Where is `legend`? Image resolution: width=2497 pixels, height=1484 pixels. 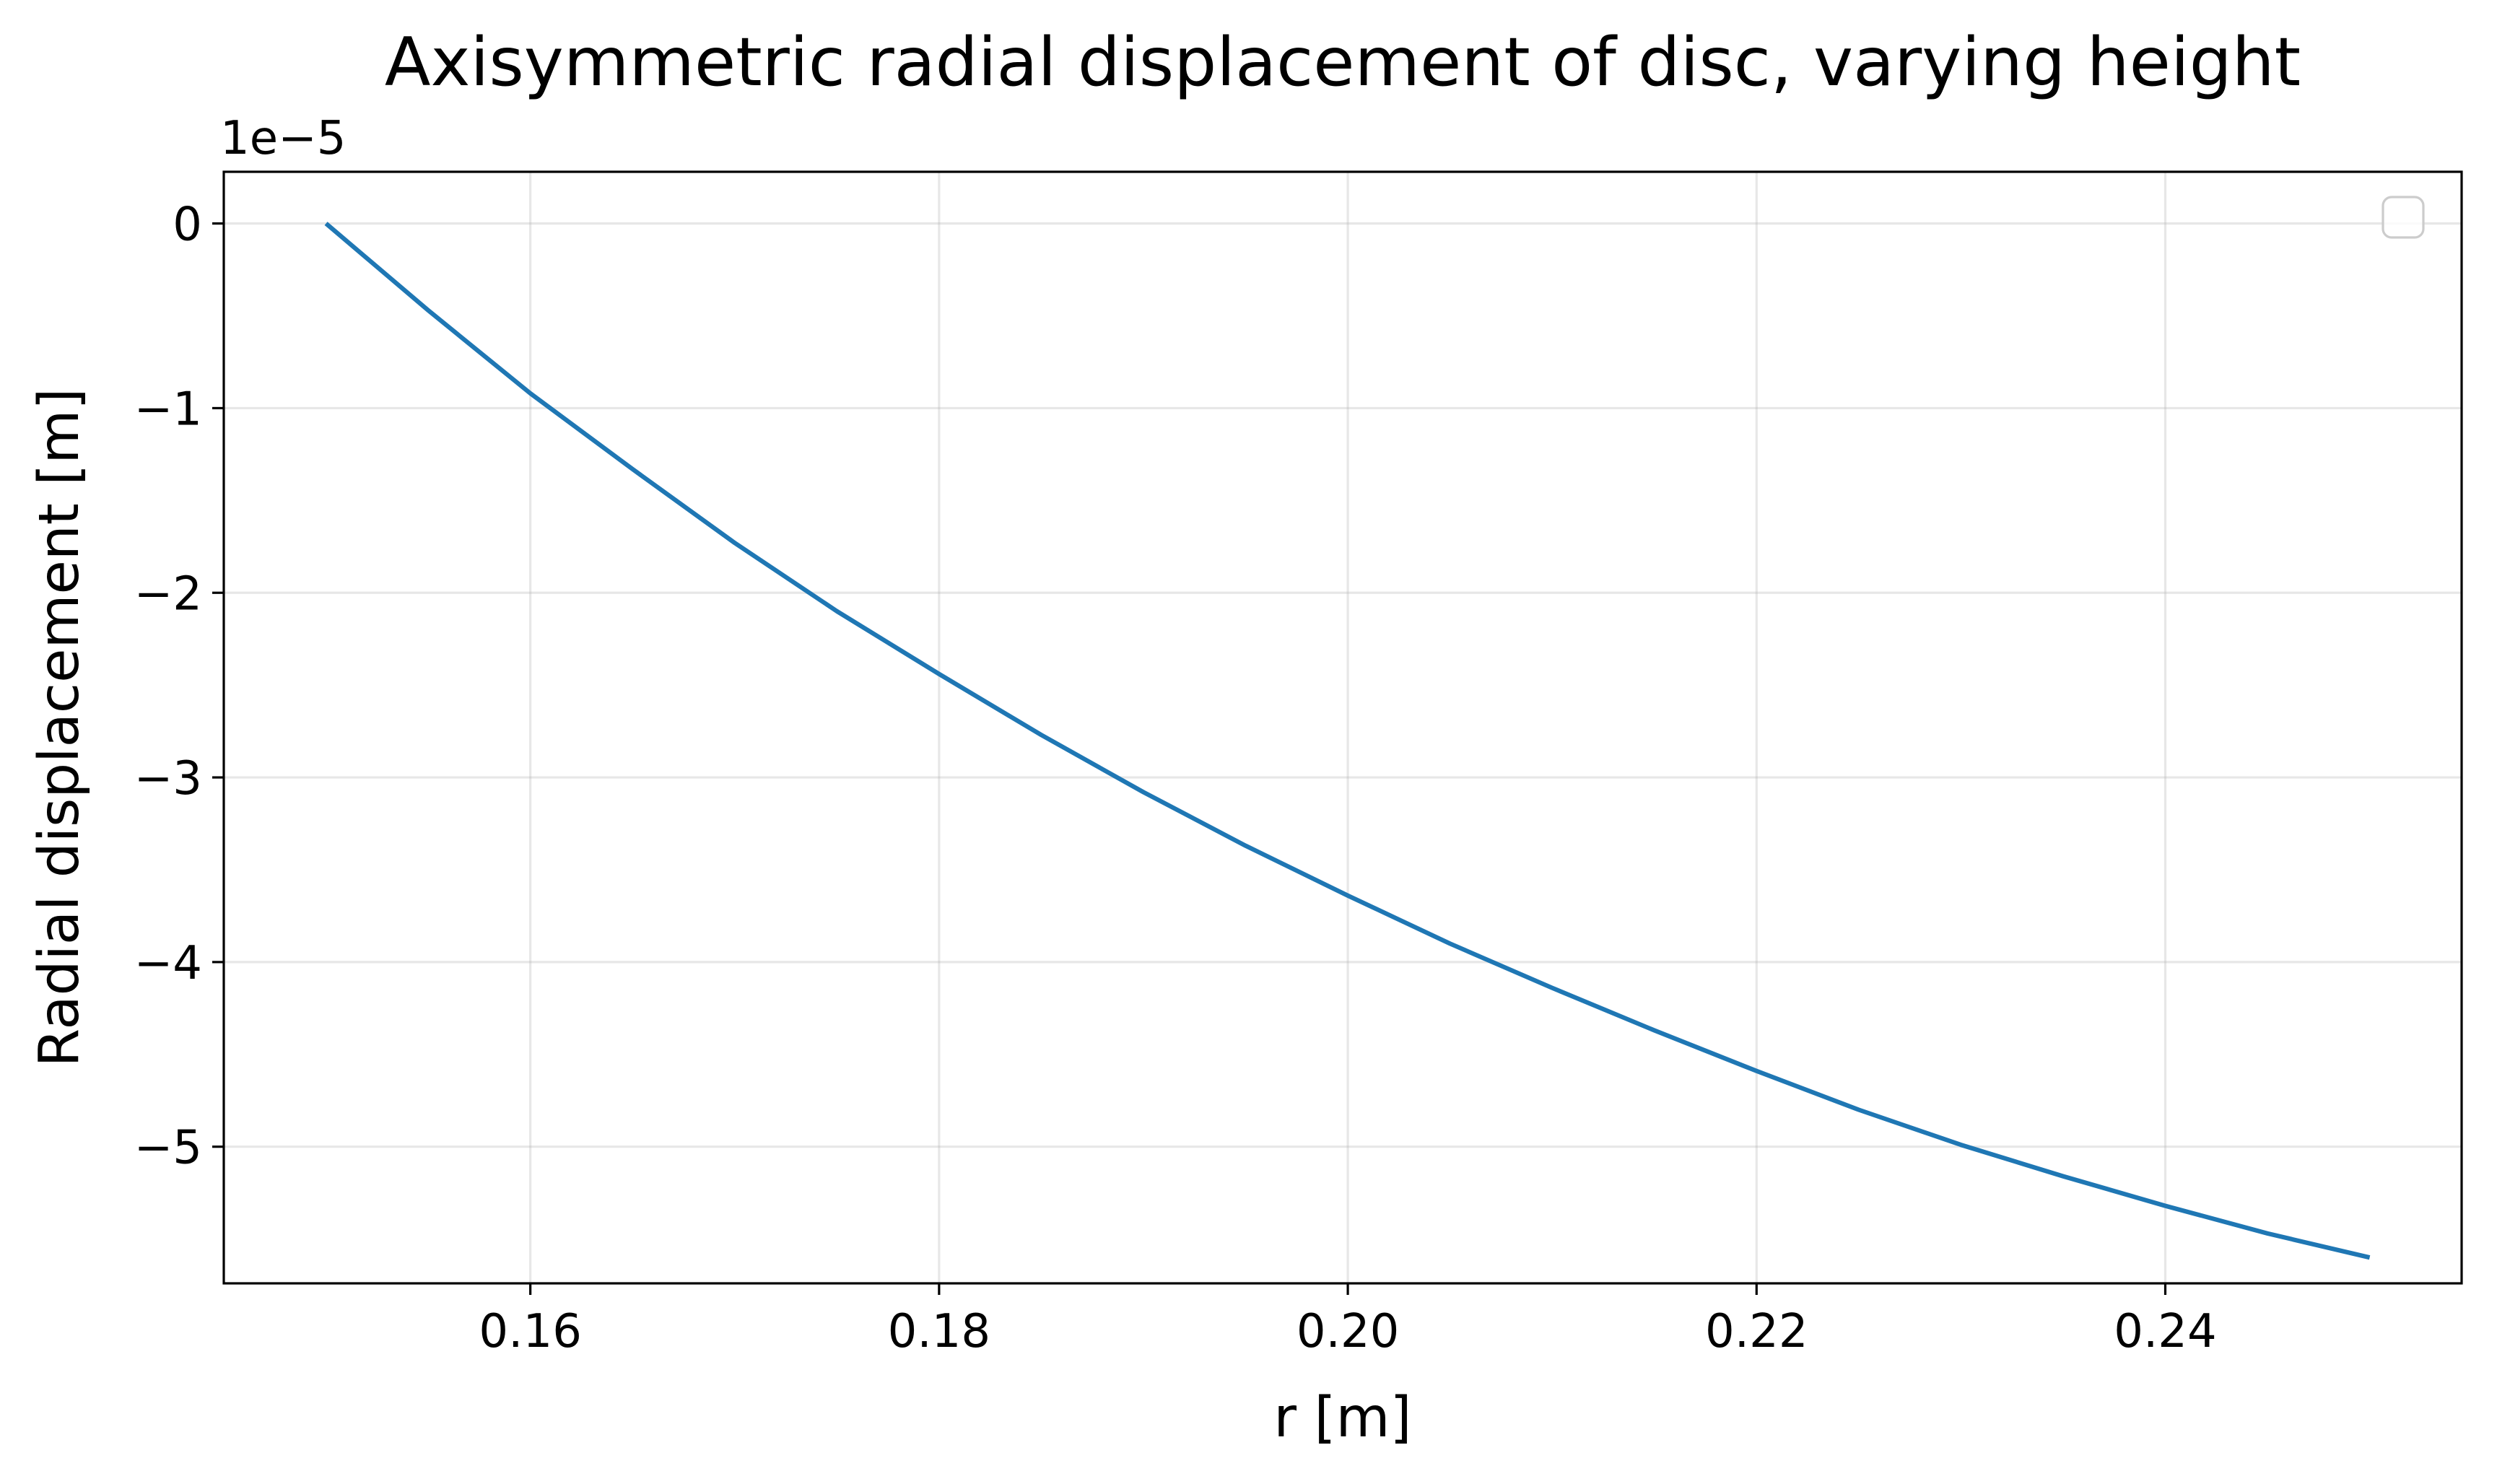 legend is located at coordinates (2403, 217).